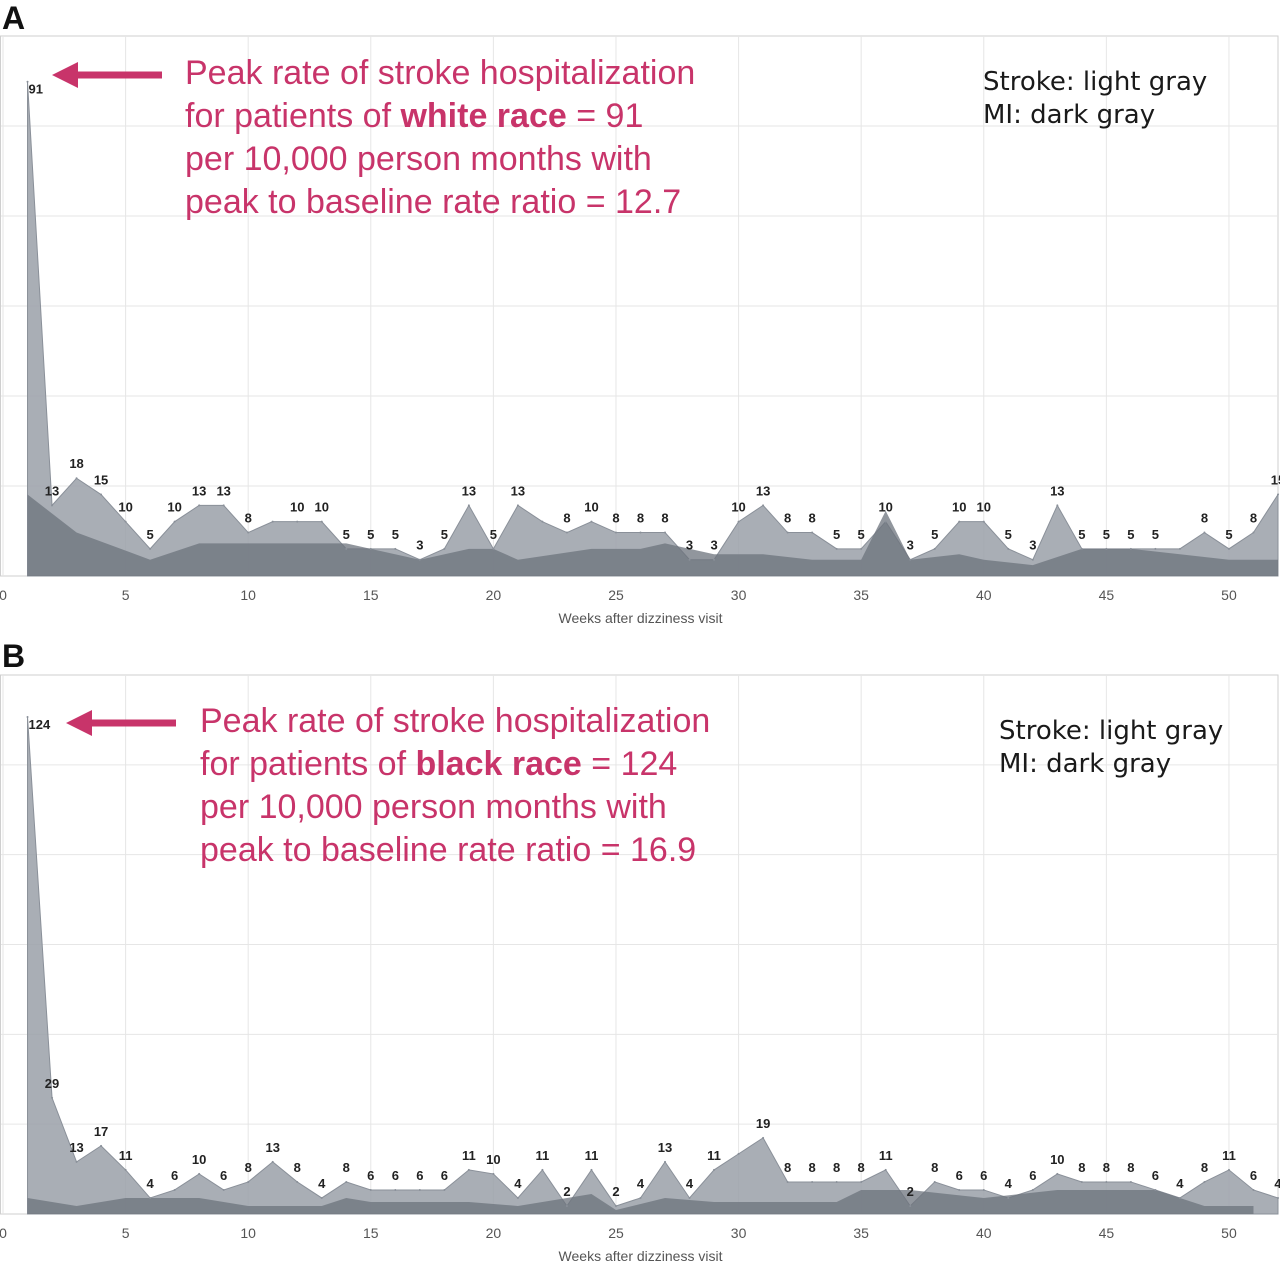  What do you see at coordinates (1085, 764) in the screenshot?
I see `legend-mi: MI: dark gray` at bounding box center [1085, 764].